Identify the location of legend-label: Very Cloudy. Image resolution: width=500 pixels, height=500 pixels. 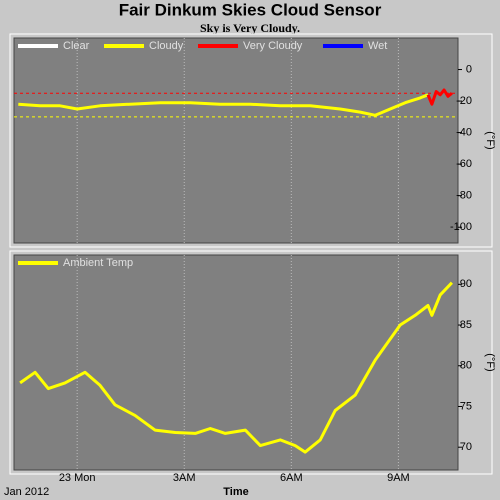
(273, 46).